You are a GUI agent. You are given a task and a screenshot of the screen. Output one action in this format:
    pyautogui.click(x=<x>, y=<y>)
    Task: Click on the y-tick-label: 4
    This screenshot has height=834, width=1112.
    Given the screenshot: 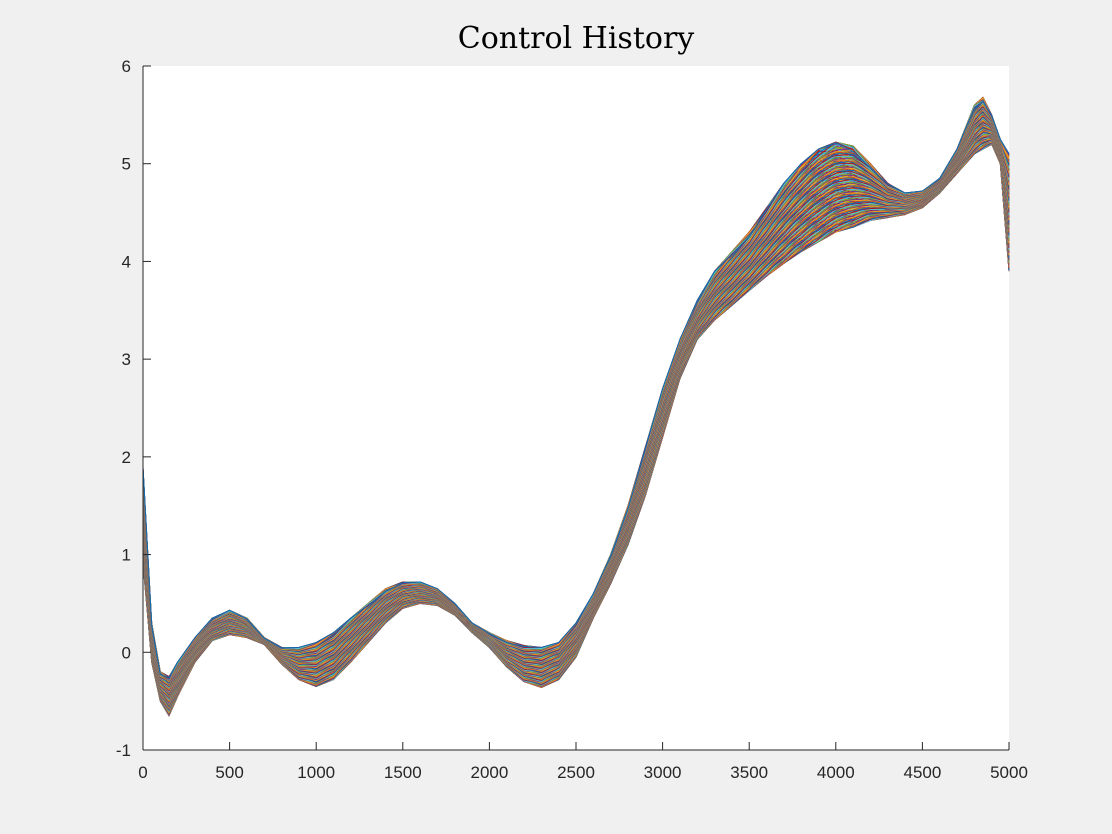 What is the action you would take?
    pyautogui.click(x=126, y=261)
    